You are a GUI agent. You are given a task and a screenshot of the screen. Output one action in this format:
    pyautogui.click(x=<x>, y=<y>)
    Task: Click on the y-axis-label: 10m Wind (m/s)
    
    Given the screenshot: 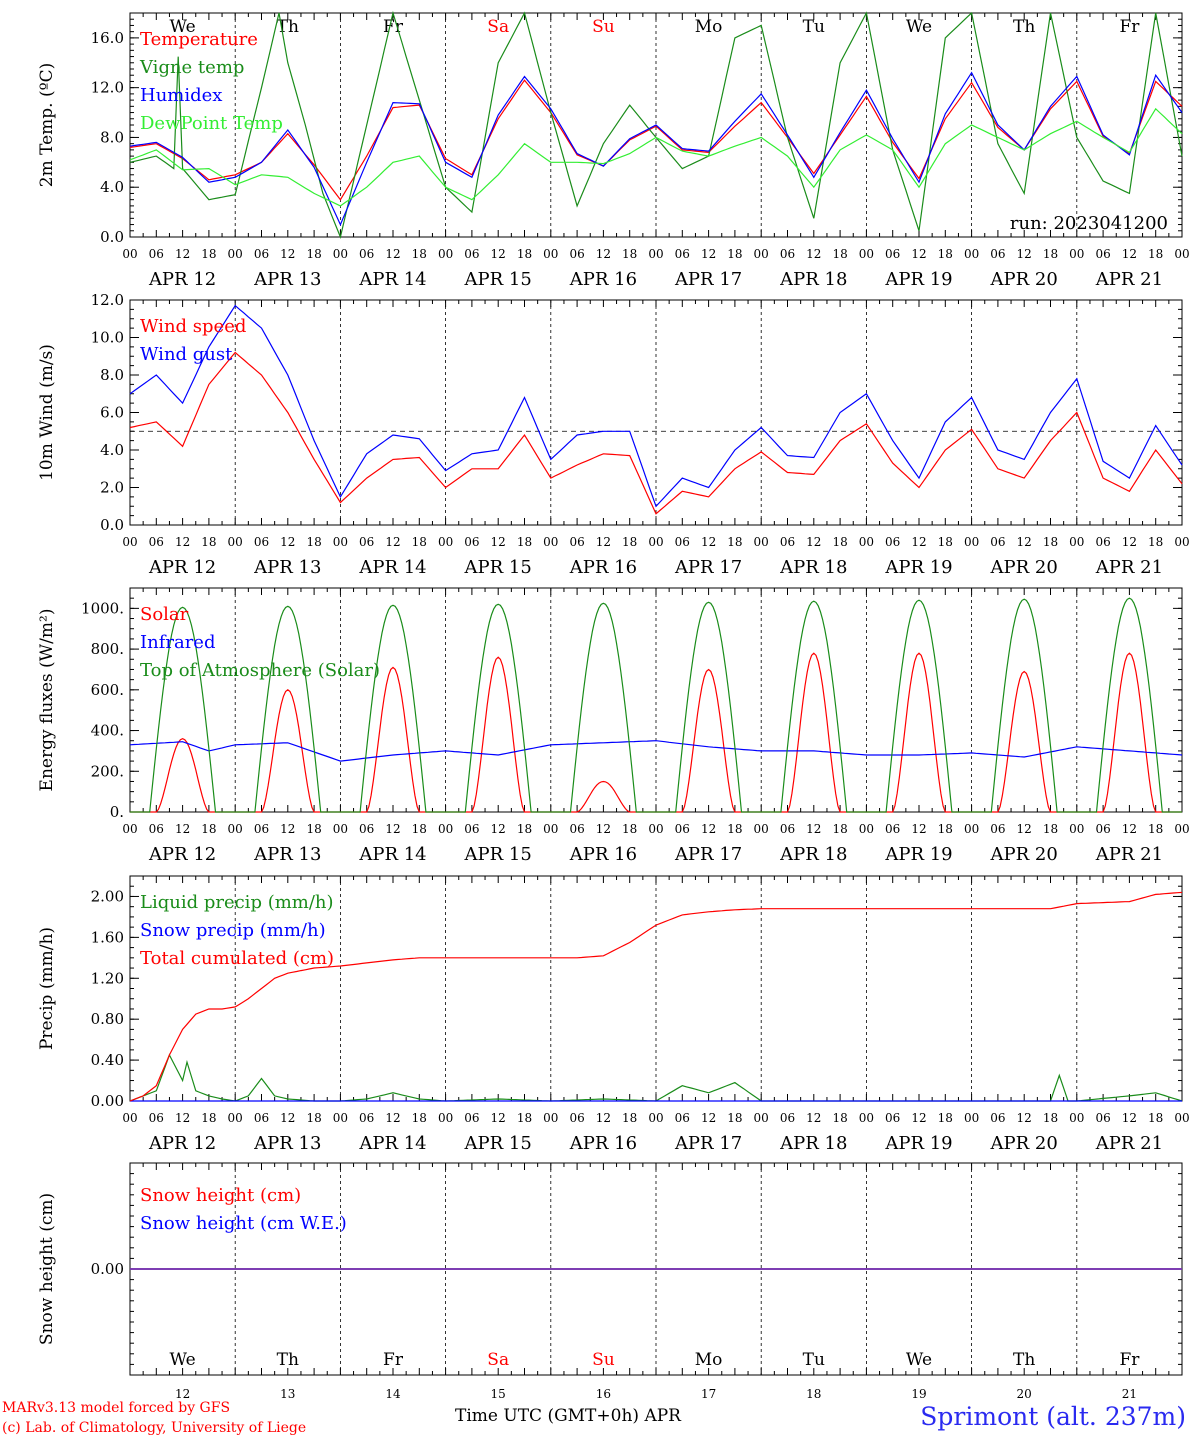 What is the action you would take?
    pyautogui.click(x=47, y=412)
    